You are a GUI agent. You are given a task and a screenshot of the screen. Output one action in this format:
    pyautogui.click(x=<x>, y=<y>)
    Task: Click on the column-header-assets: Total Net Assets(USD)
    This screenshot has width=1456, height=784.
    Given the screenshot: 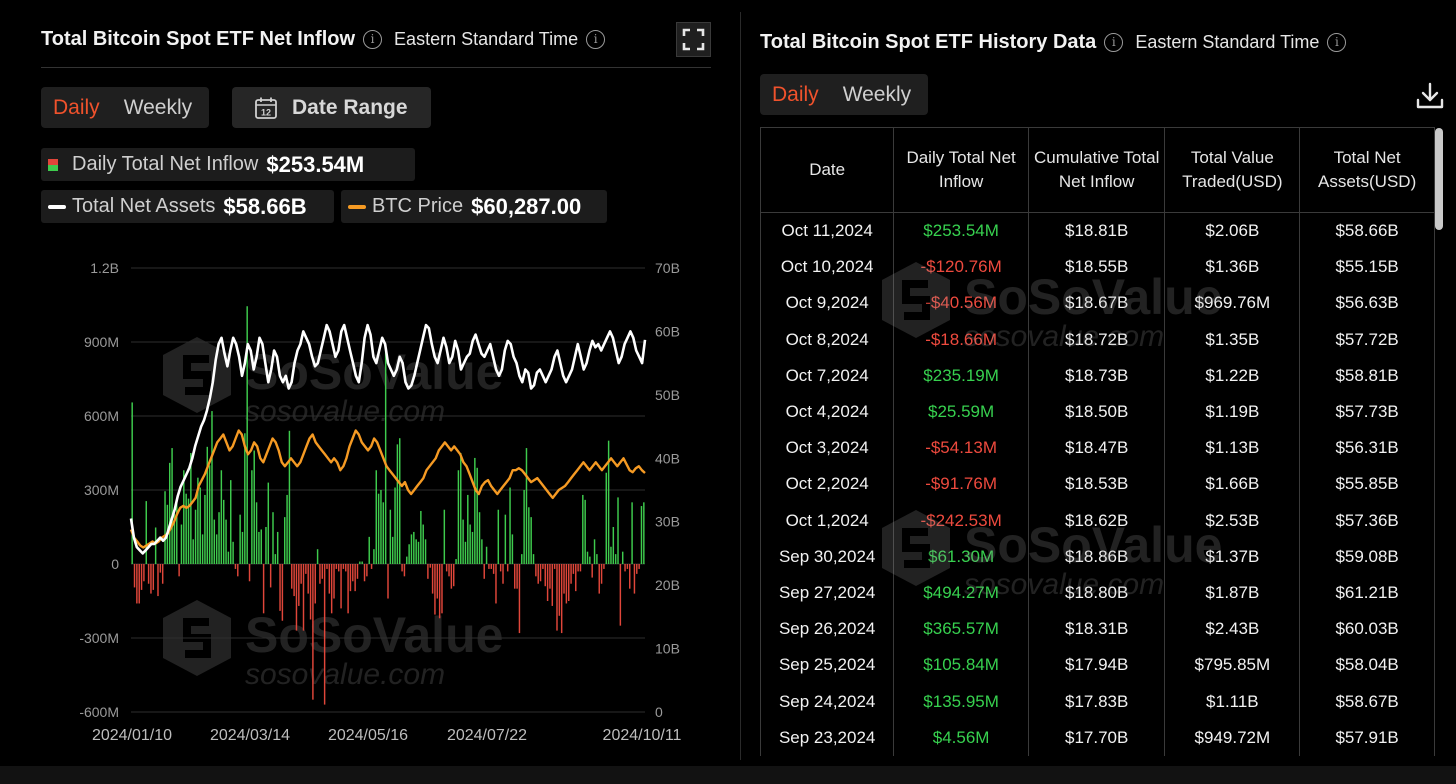 What is the action you would take?
    pyautogui.click(x=1367, y=170)
    